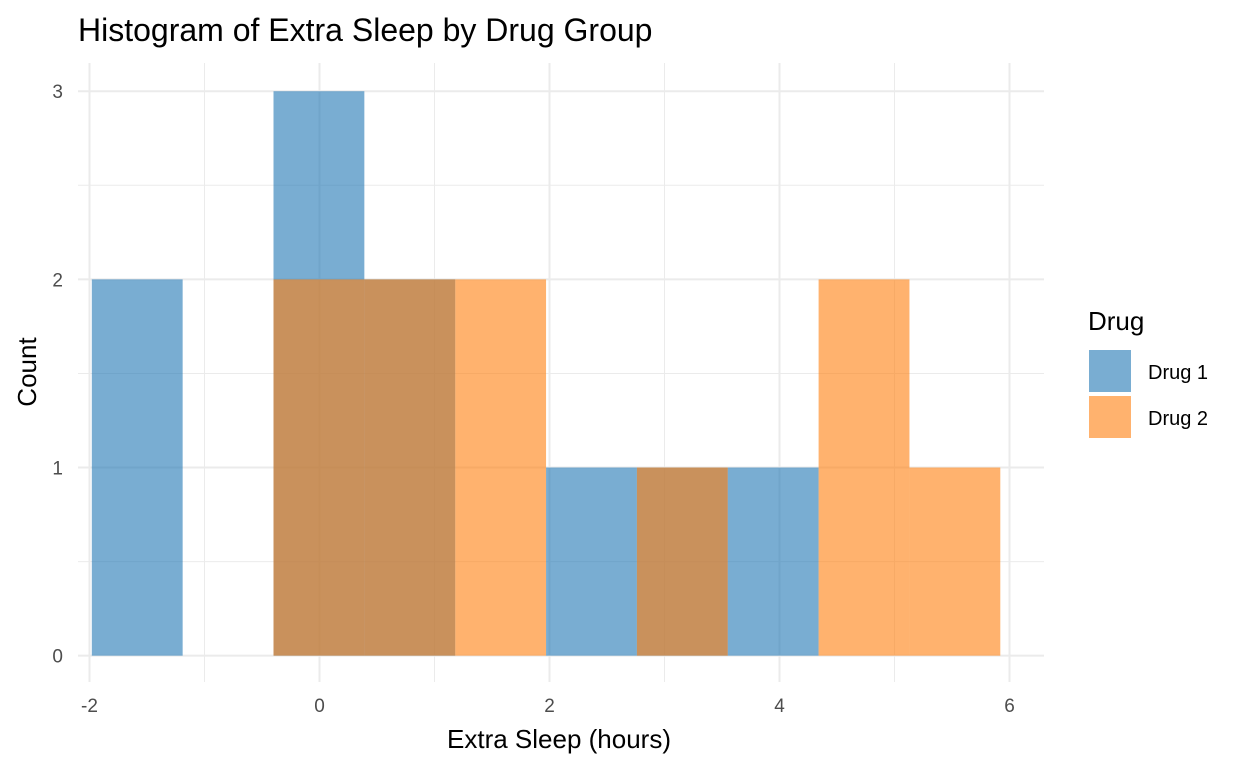 Image resolution: width=1248 pixels, height=768 pixels. I want to click on x-tick-label: 0, so click(319, 706).